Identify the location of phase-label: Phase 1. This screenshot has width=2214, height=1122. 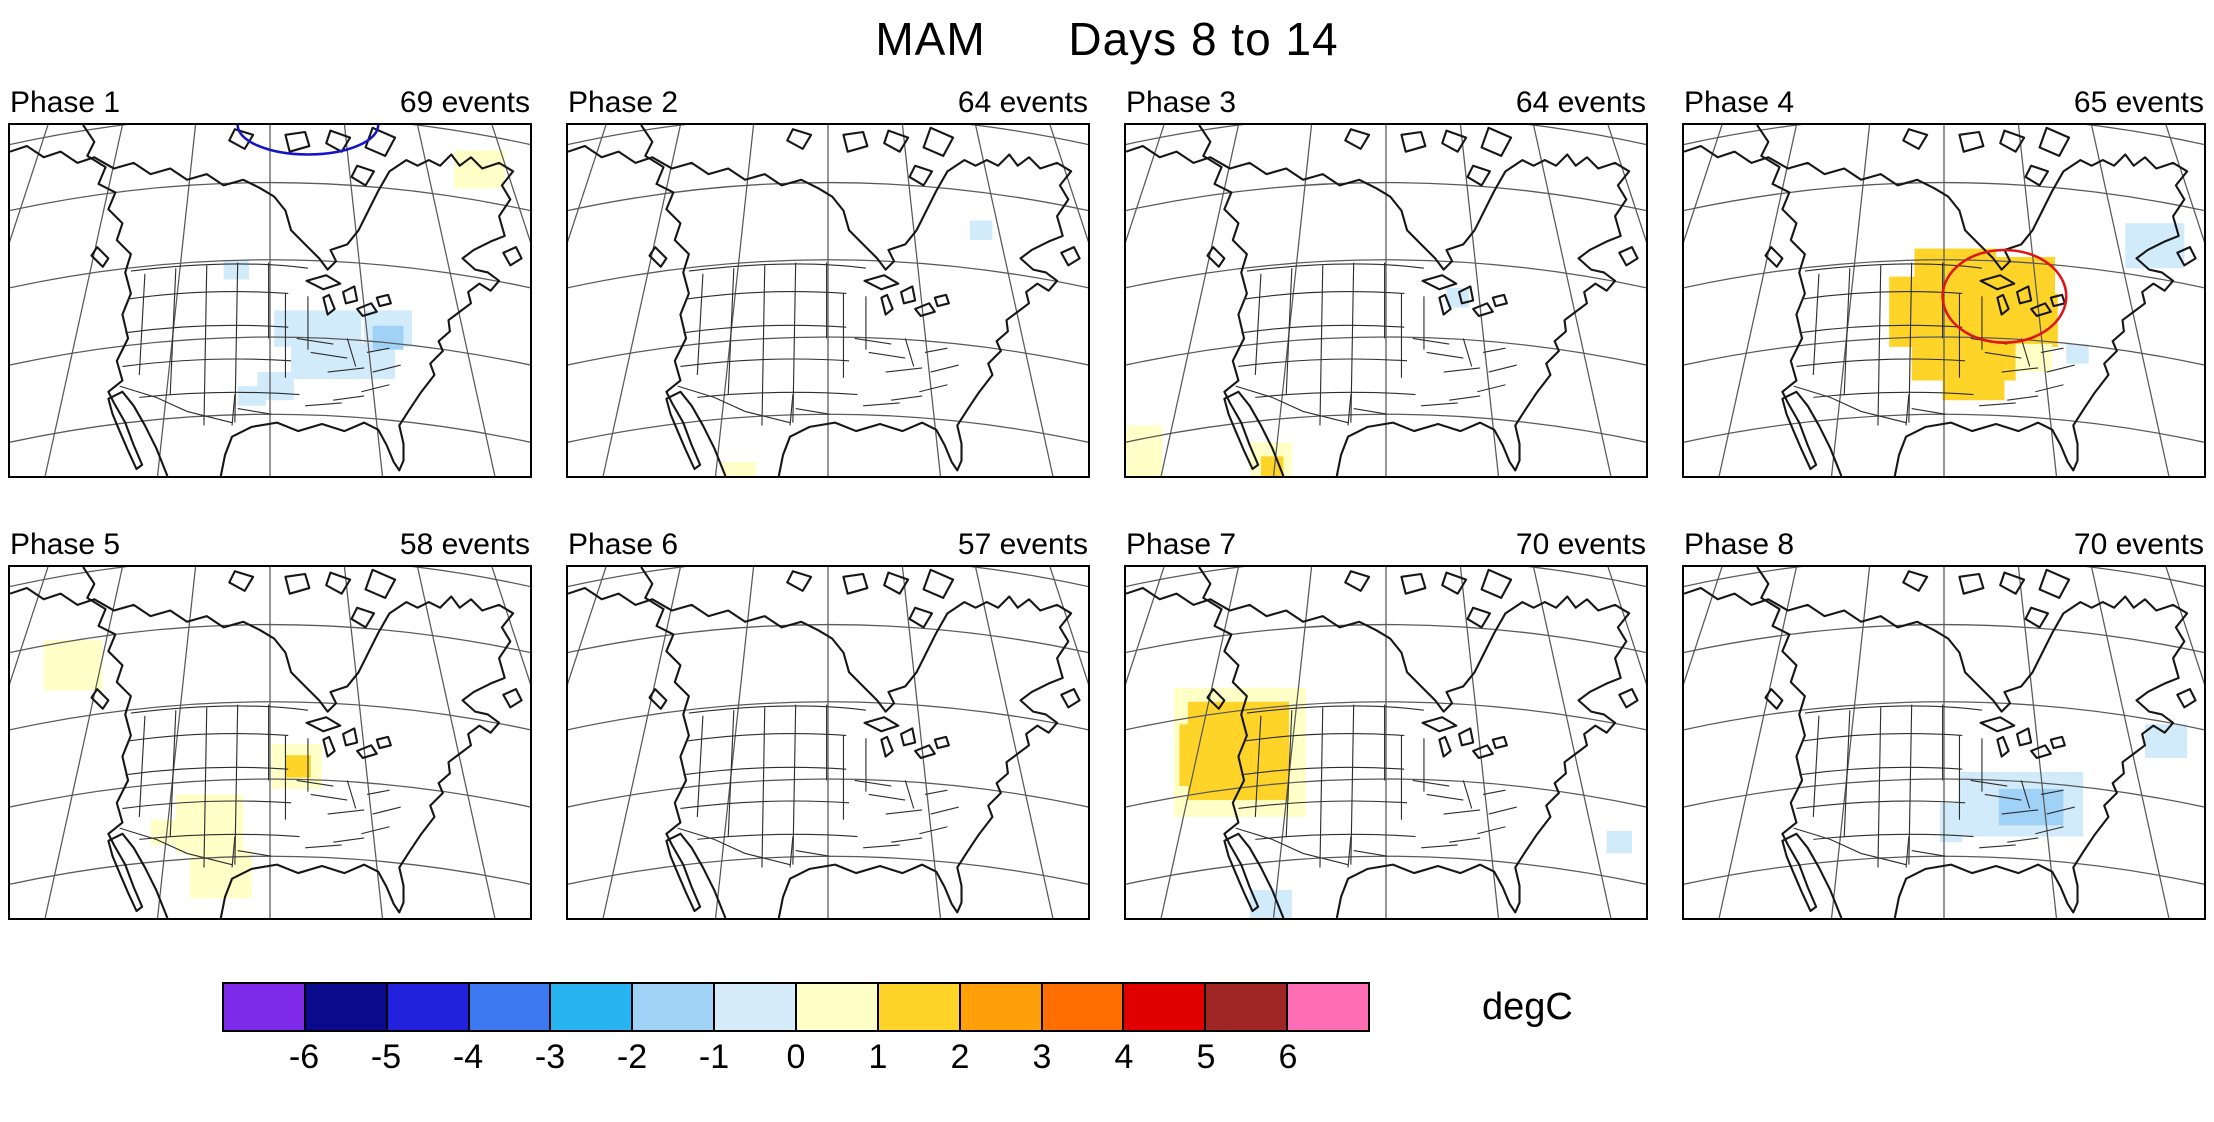
(65, 102).